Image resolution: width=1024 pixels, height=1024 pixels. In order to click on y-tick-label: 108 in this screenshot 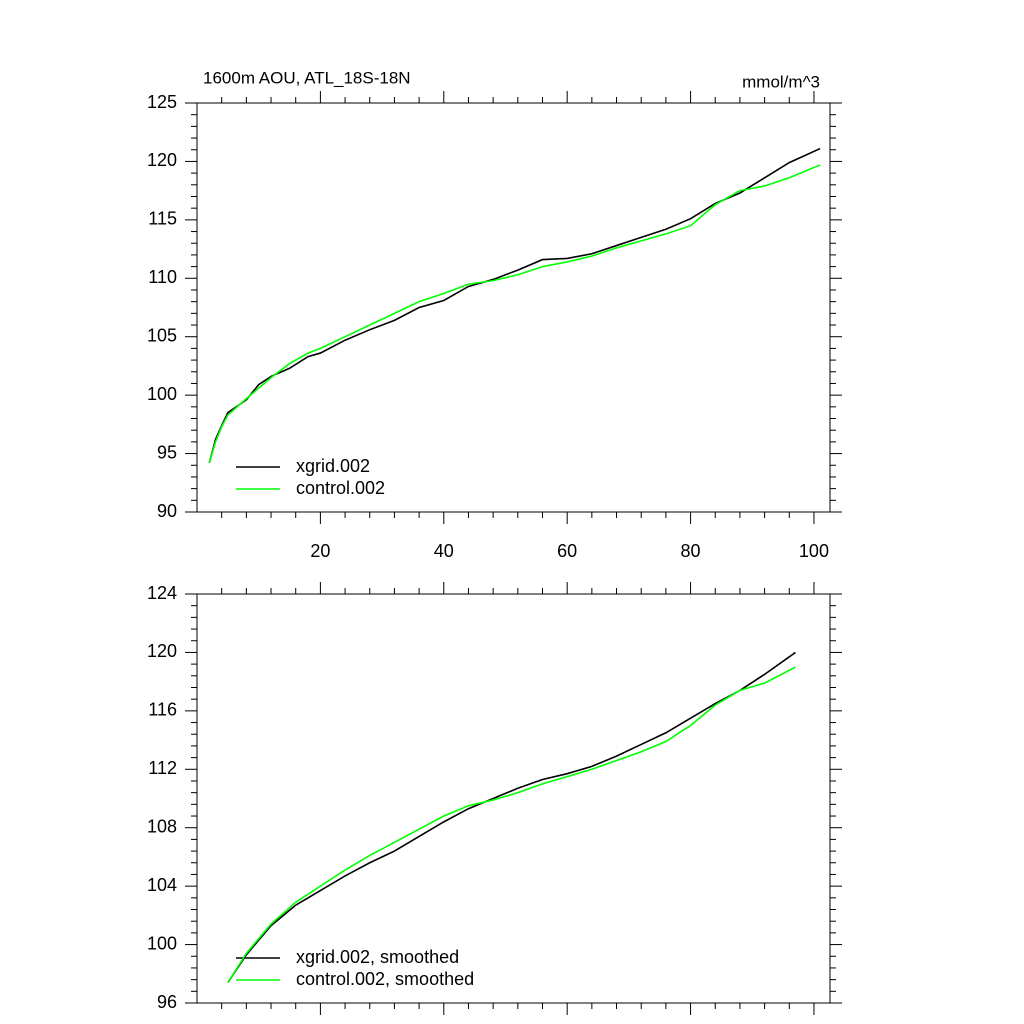, I will do `click(162, 826)`.